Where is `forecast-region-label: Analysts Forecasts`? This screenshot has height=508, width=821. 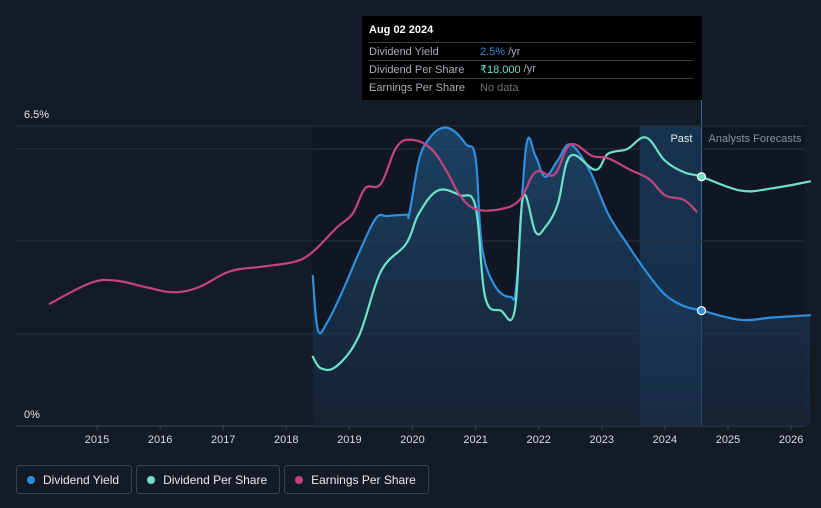
forecast-region-label: Analysts Forecasts is located at coordinates (754, 139).